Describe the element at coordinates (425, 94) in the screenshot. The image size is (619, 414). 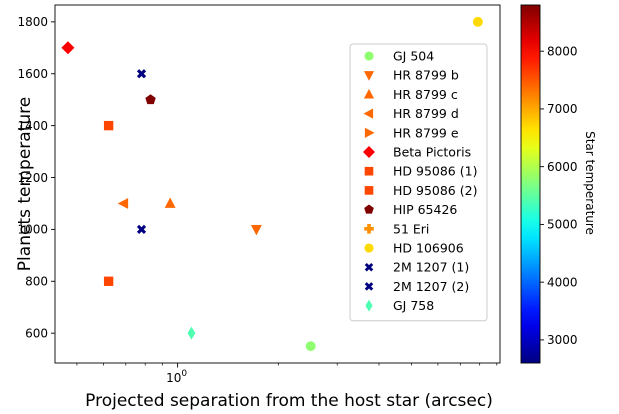
I see `legend-label: HR 8799 c` at that location.